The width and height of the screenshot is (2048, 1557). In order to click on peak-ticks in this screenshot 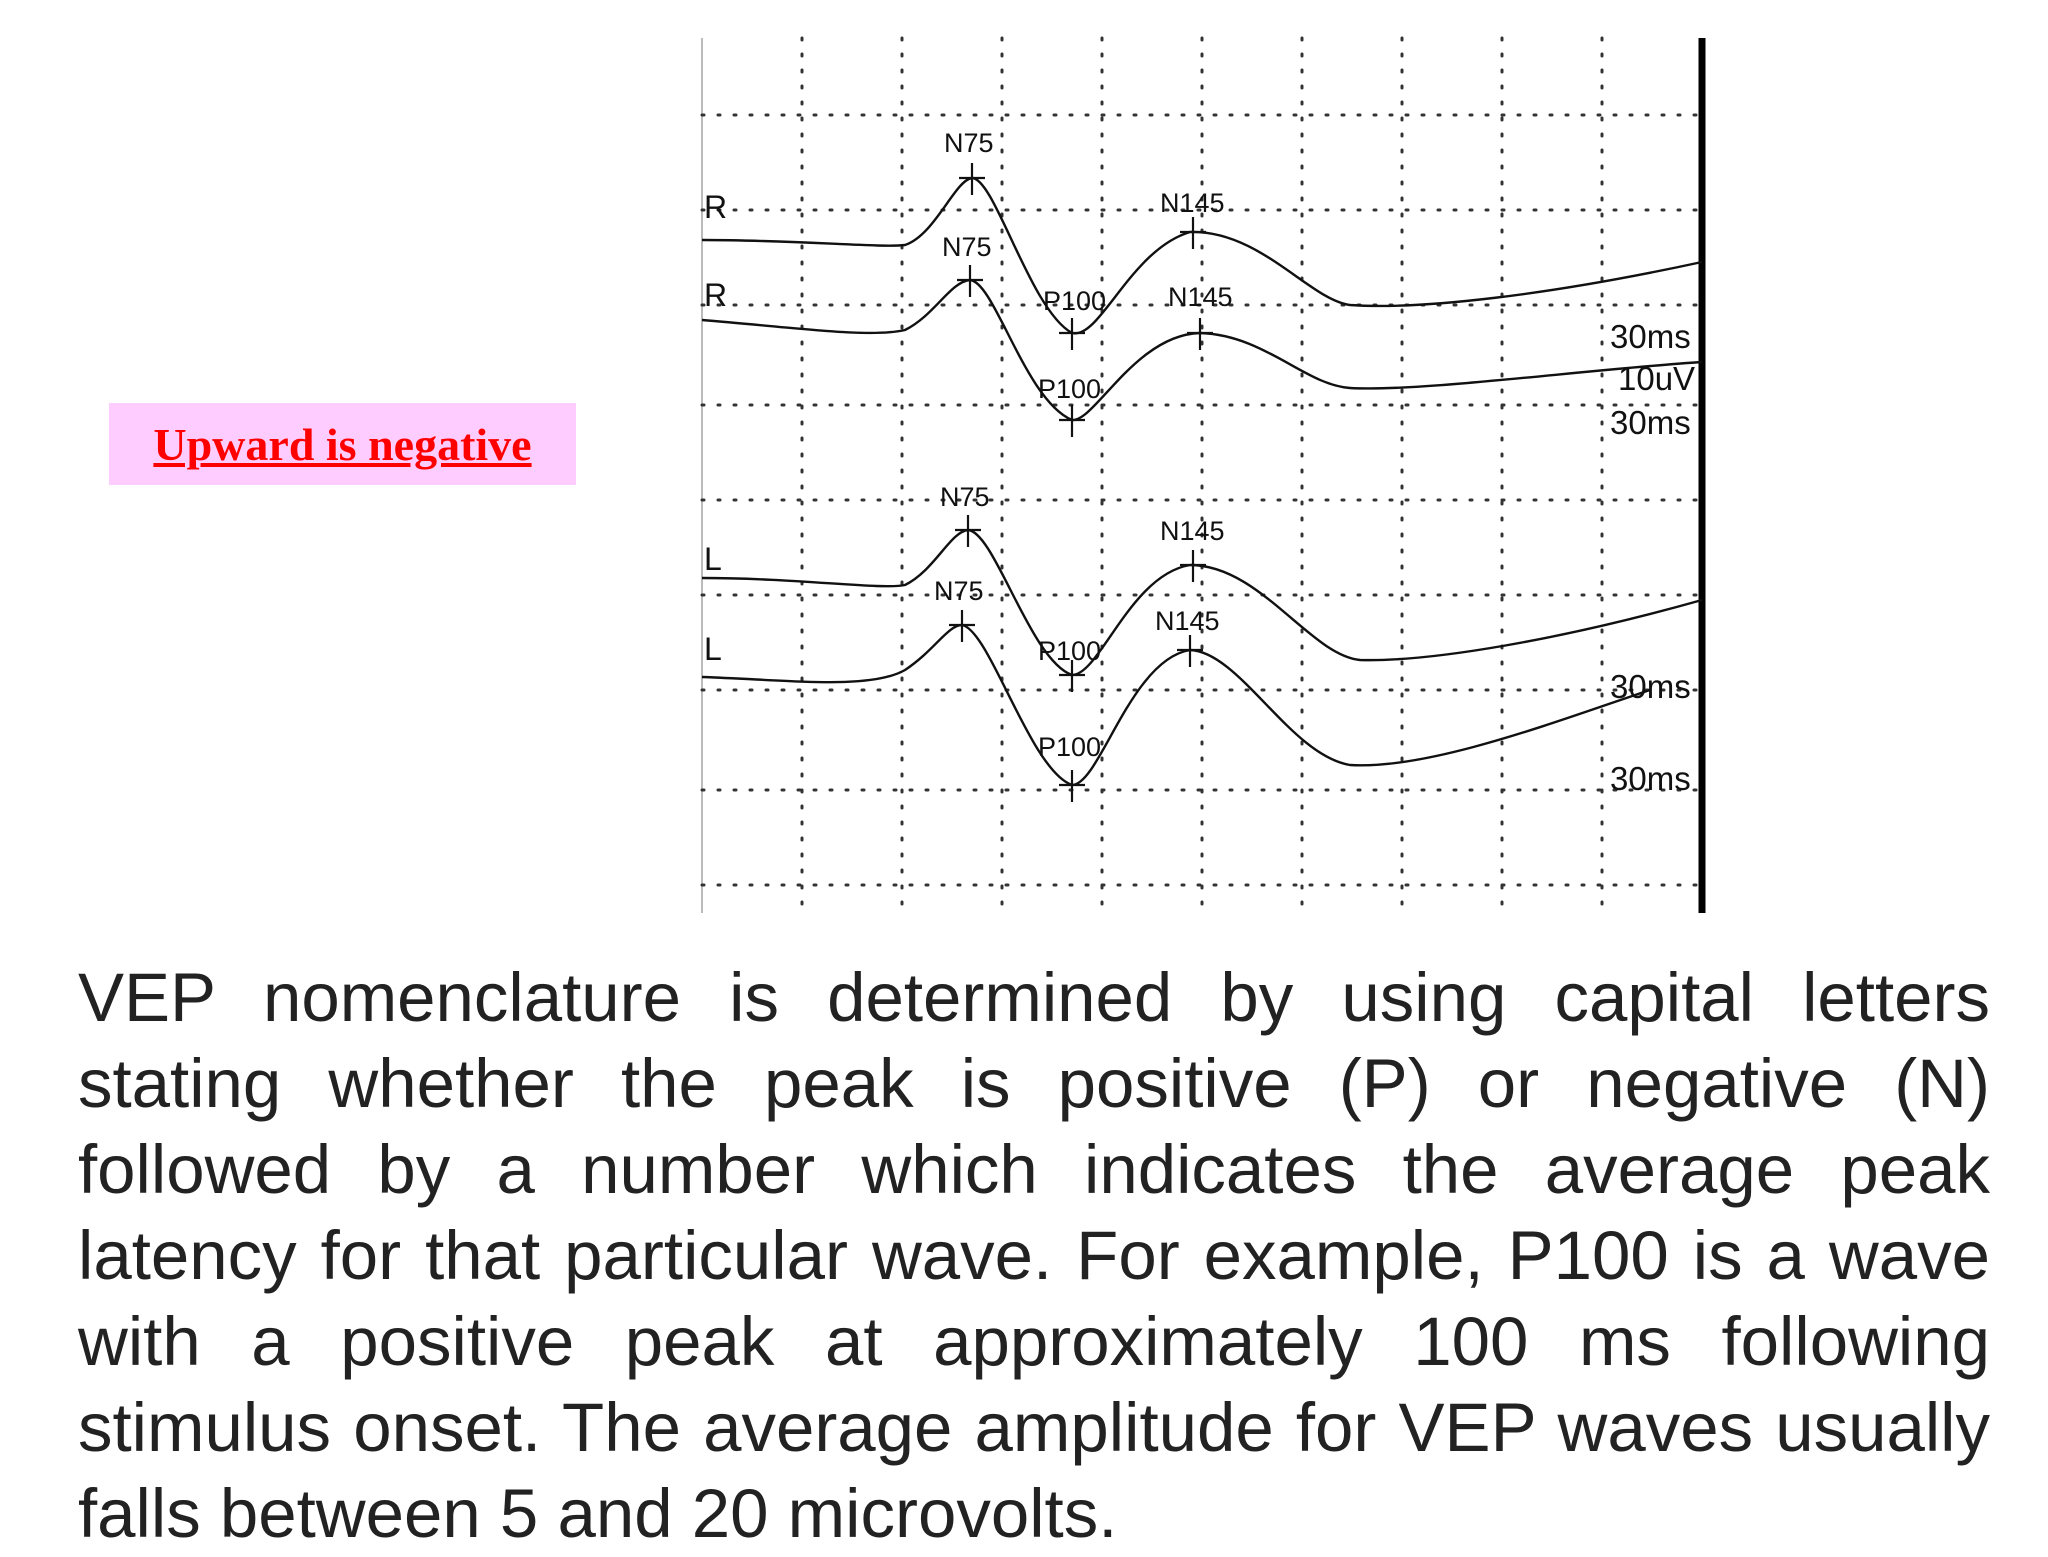, I will do `click(1081, 482)`.